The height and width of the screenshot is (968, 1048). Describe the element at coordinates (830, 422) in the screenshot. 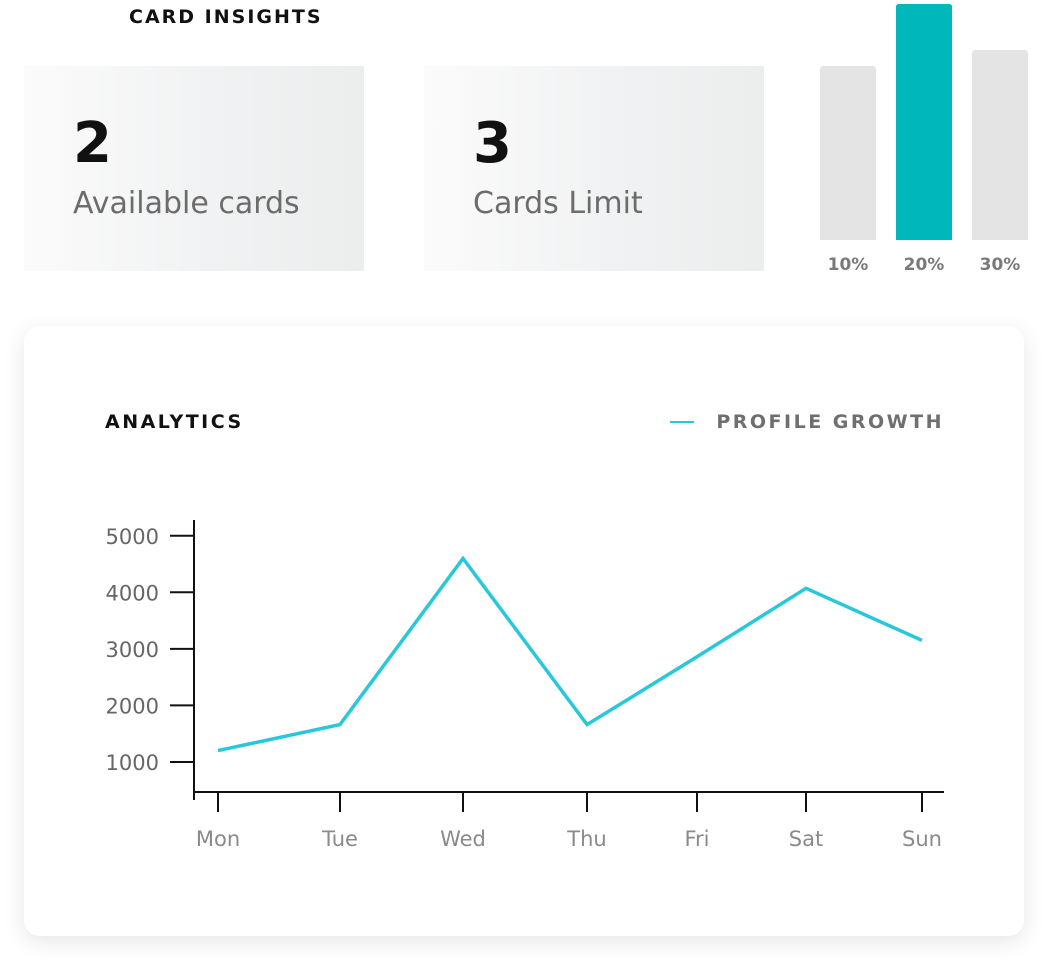

I see `legend-label: PROFILE GROWTH` at that location.